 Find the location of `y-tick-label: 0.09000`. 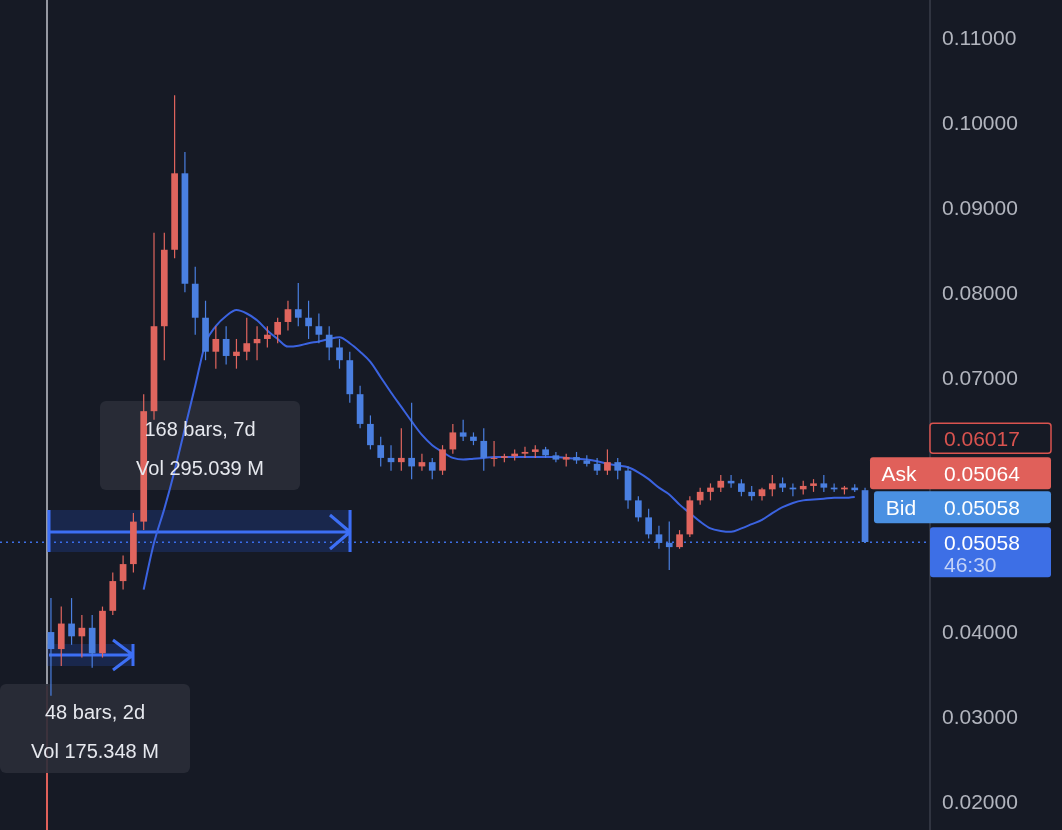

y-tick-label: 0.09000 is located at coordinates (980, 207).